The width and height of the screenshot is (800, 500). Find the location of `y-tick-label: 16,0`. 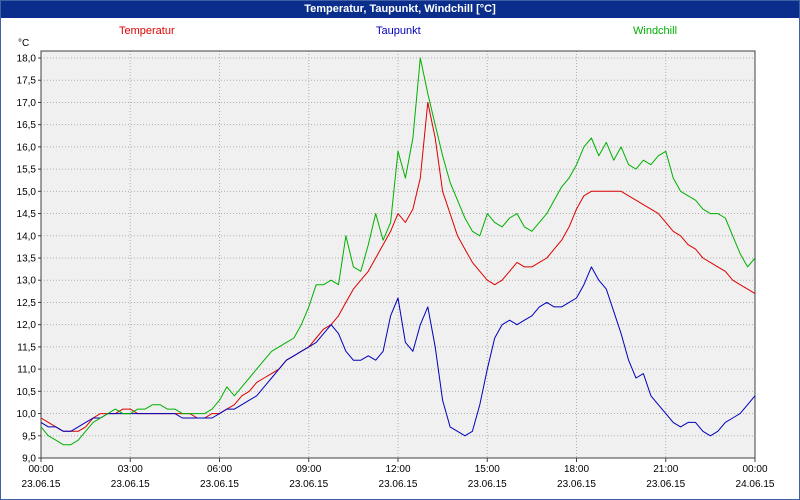

y-tick-label: 16,0 is located at coordinates (27, 147).